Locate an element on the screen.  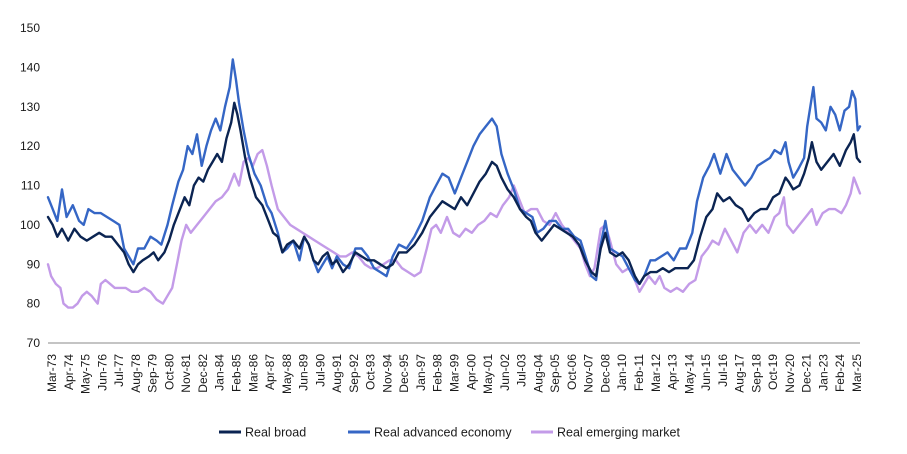
x-tick-label: Jul-90 is located at coordinates (320, 370).